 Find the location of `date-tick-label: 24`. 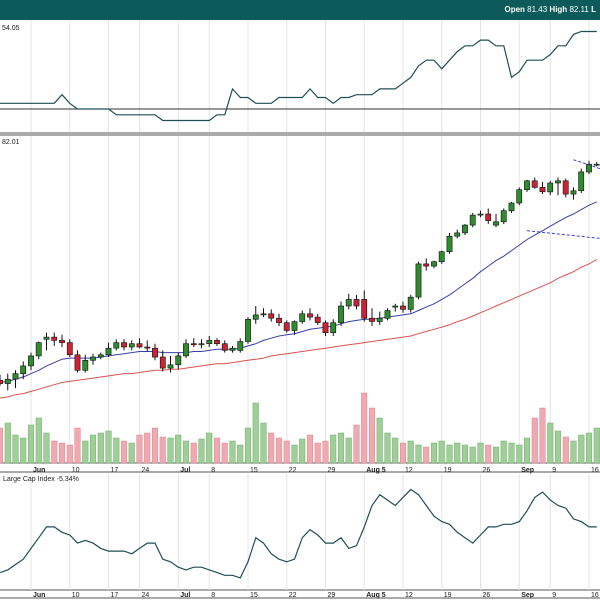

date-tick-label: 24 is located at coordinates (146, 470).